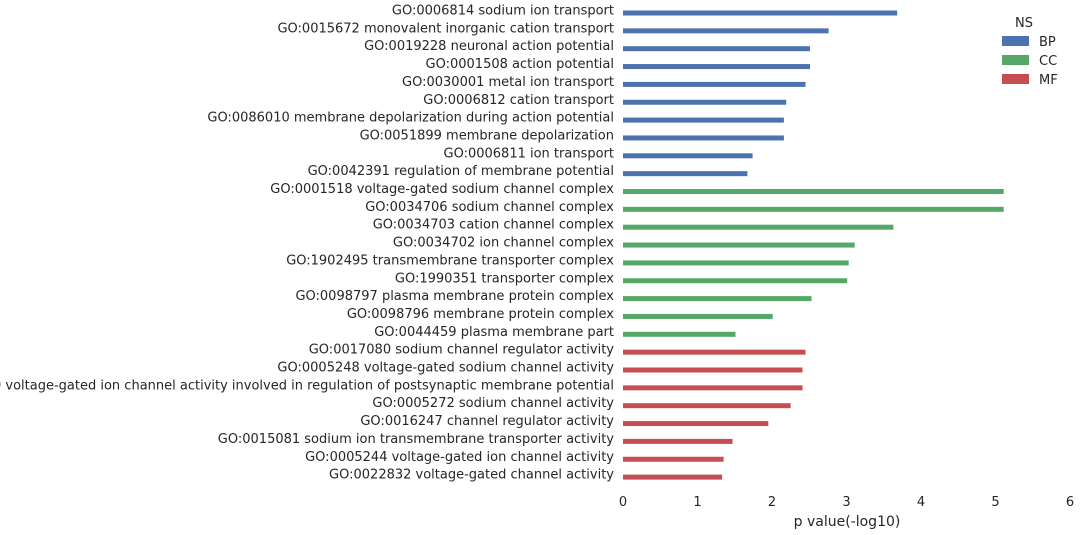  What do you see at coordinates (697, 502) in the screenshot?
I see `x-tick-label: 1` at bounding box center [697, 502].